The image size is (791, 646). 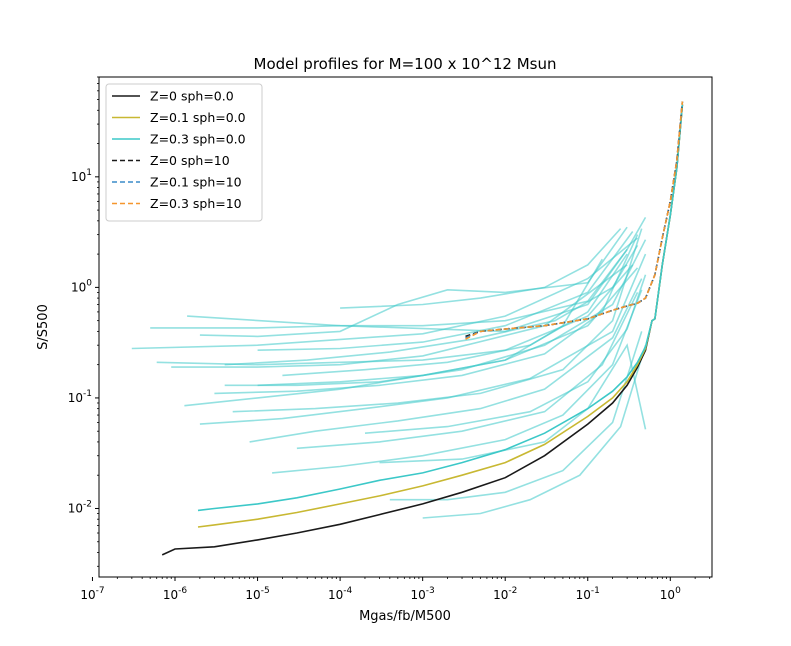 What do you see at coordinates (192, 96) in the screenshot?
I see `legend-label-0: Z=0 sph=0.0` at bounding box center [192, 96].